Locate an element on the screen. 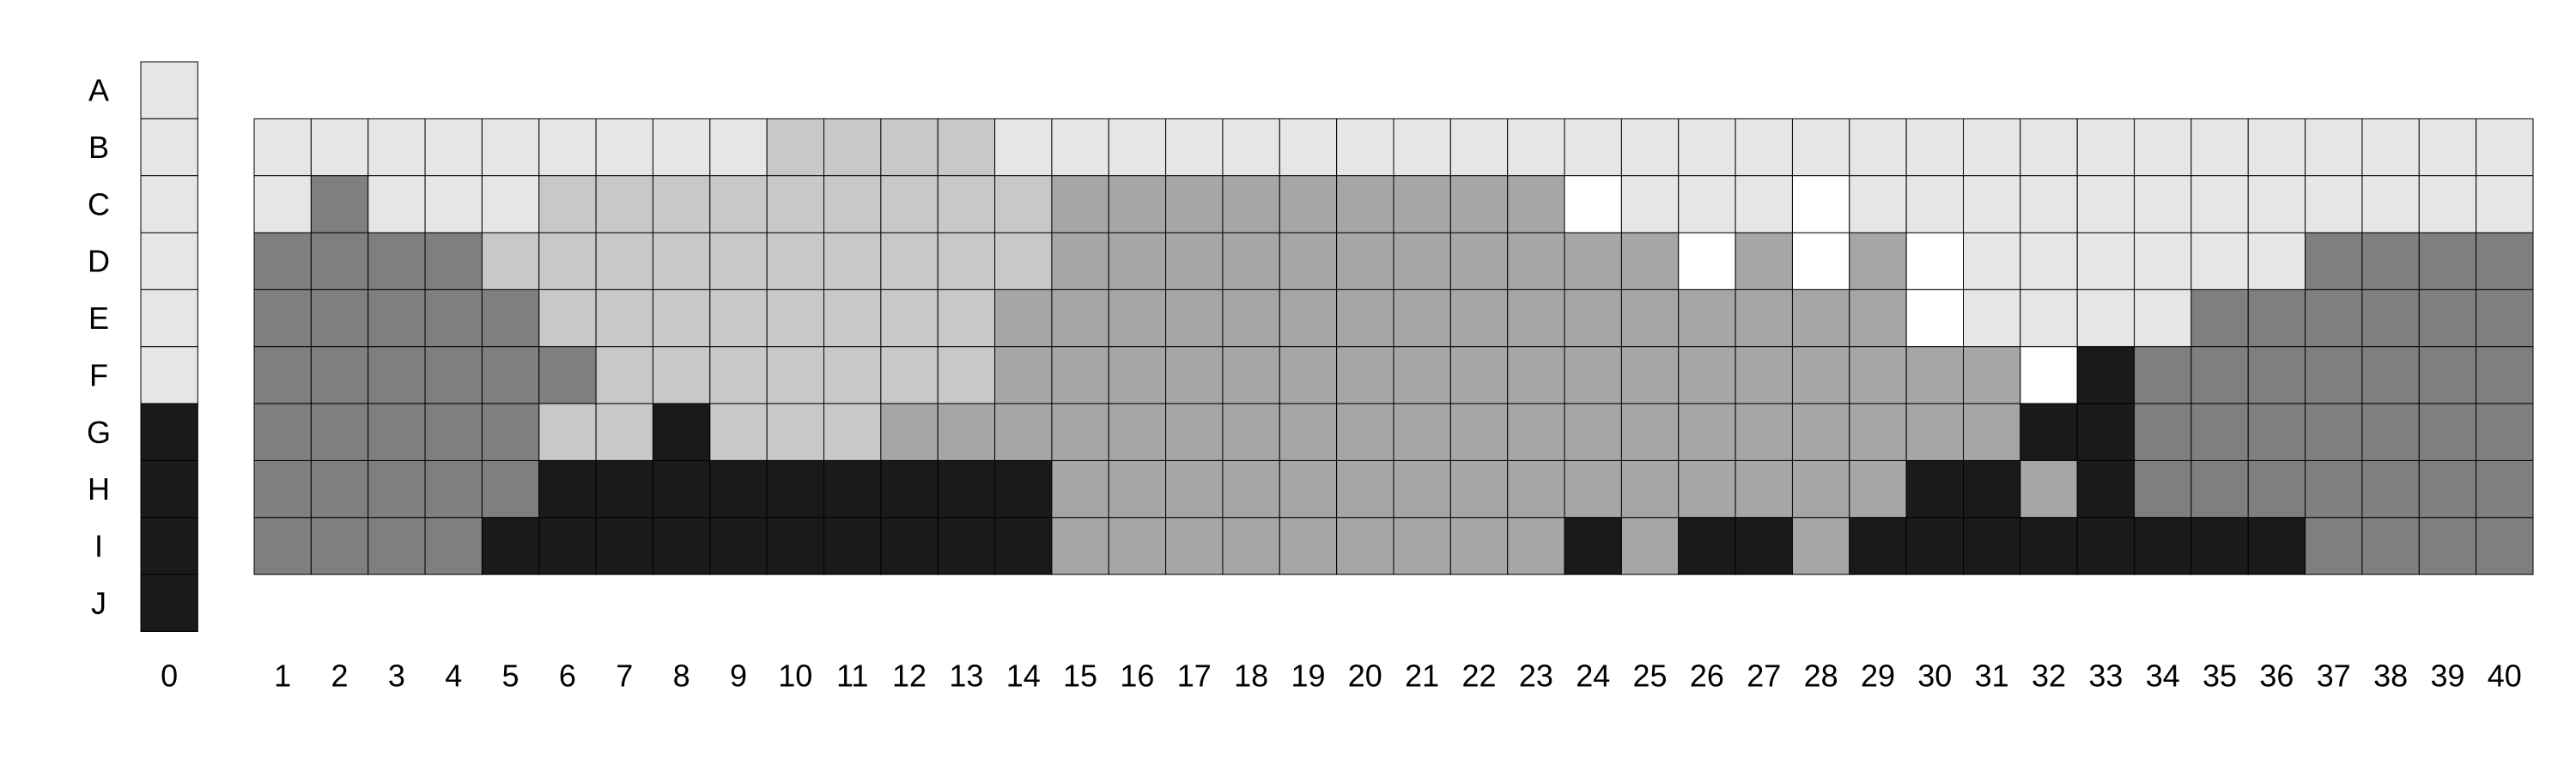  row-label-h: H is located at coordinates (99, 489).